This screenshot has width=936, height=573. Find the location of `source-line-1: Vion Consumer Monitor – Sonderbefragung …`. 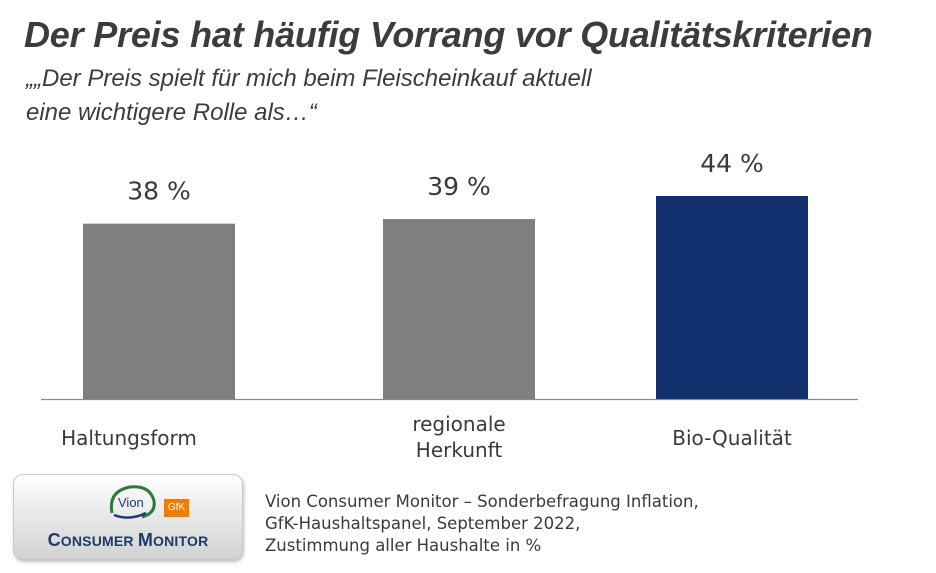

source-line-1: Vion Consumer Monitor – Sonderbefragung … is located at coordinates (482, 501).